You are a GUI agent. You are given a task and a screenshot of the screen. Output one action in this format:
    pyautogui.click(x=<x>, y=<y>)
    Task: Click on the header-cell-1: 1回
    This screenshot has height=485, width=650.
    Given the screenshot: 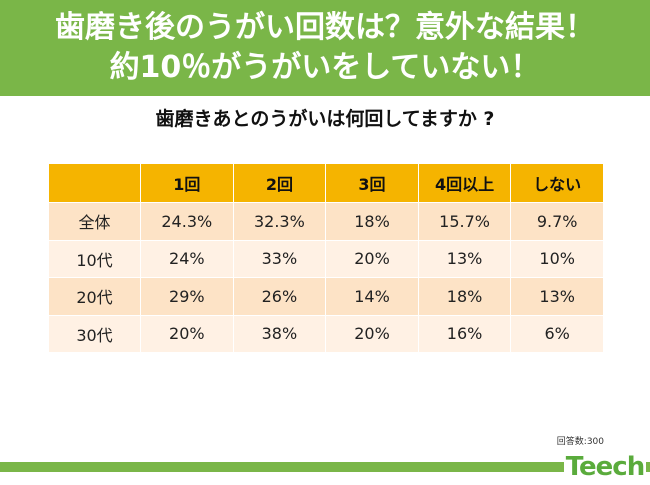 What is the action you would take?
    pyautogui.click(x=187, y=183)
    